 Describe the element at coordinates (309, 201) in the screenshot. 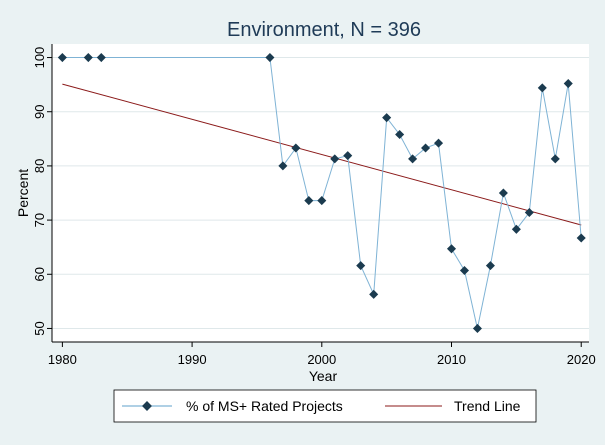

I see `data-point-1999` at that location.